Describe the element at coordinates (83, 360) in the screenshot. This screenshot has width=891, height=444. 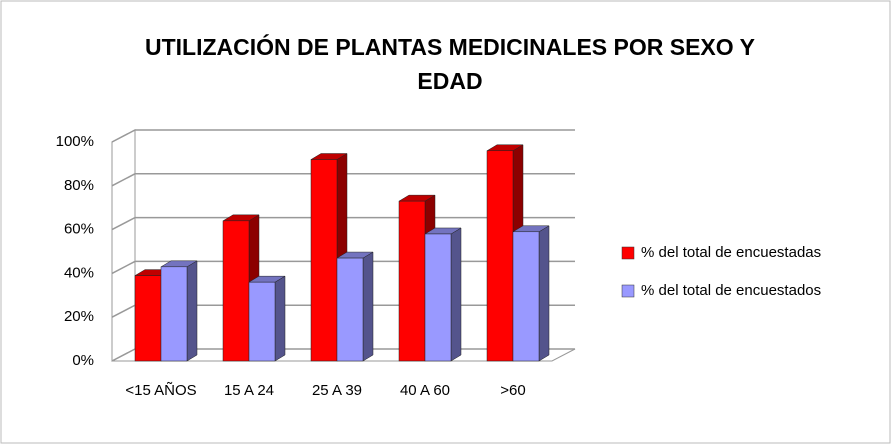
I see `y-tick-label: 0%` at that location.